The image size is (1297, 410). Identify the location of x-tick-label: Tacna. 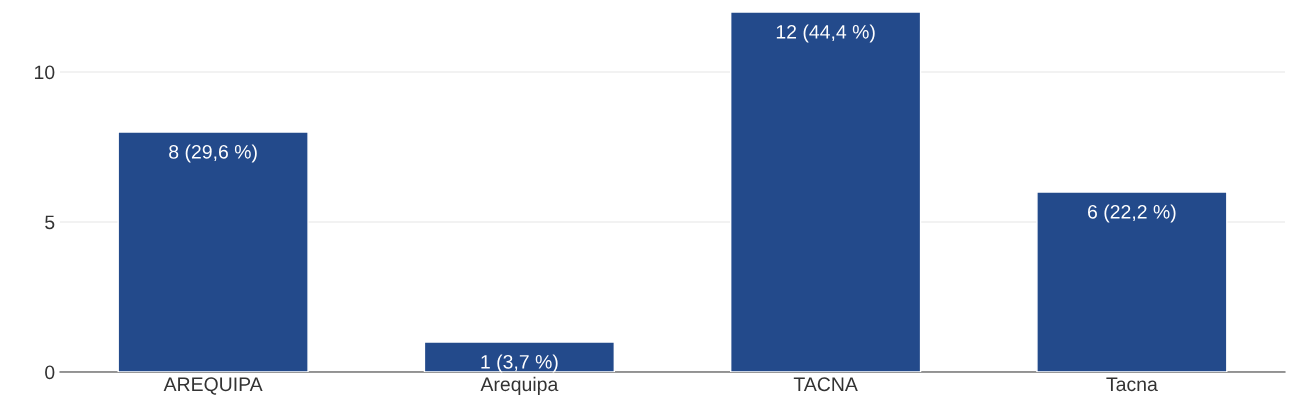
(1132, 384).